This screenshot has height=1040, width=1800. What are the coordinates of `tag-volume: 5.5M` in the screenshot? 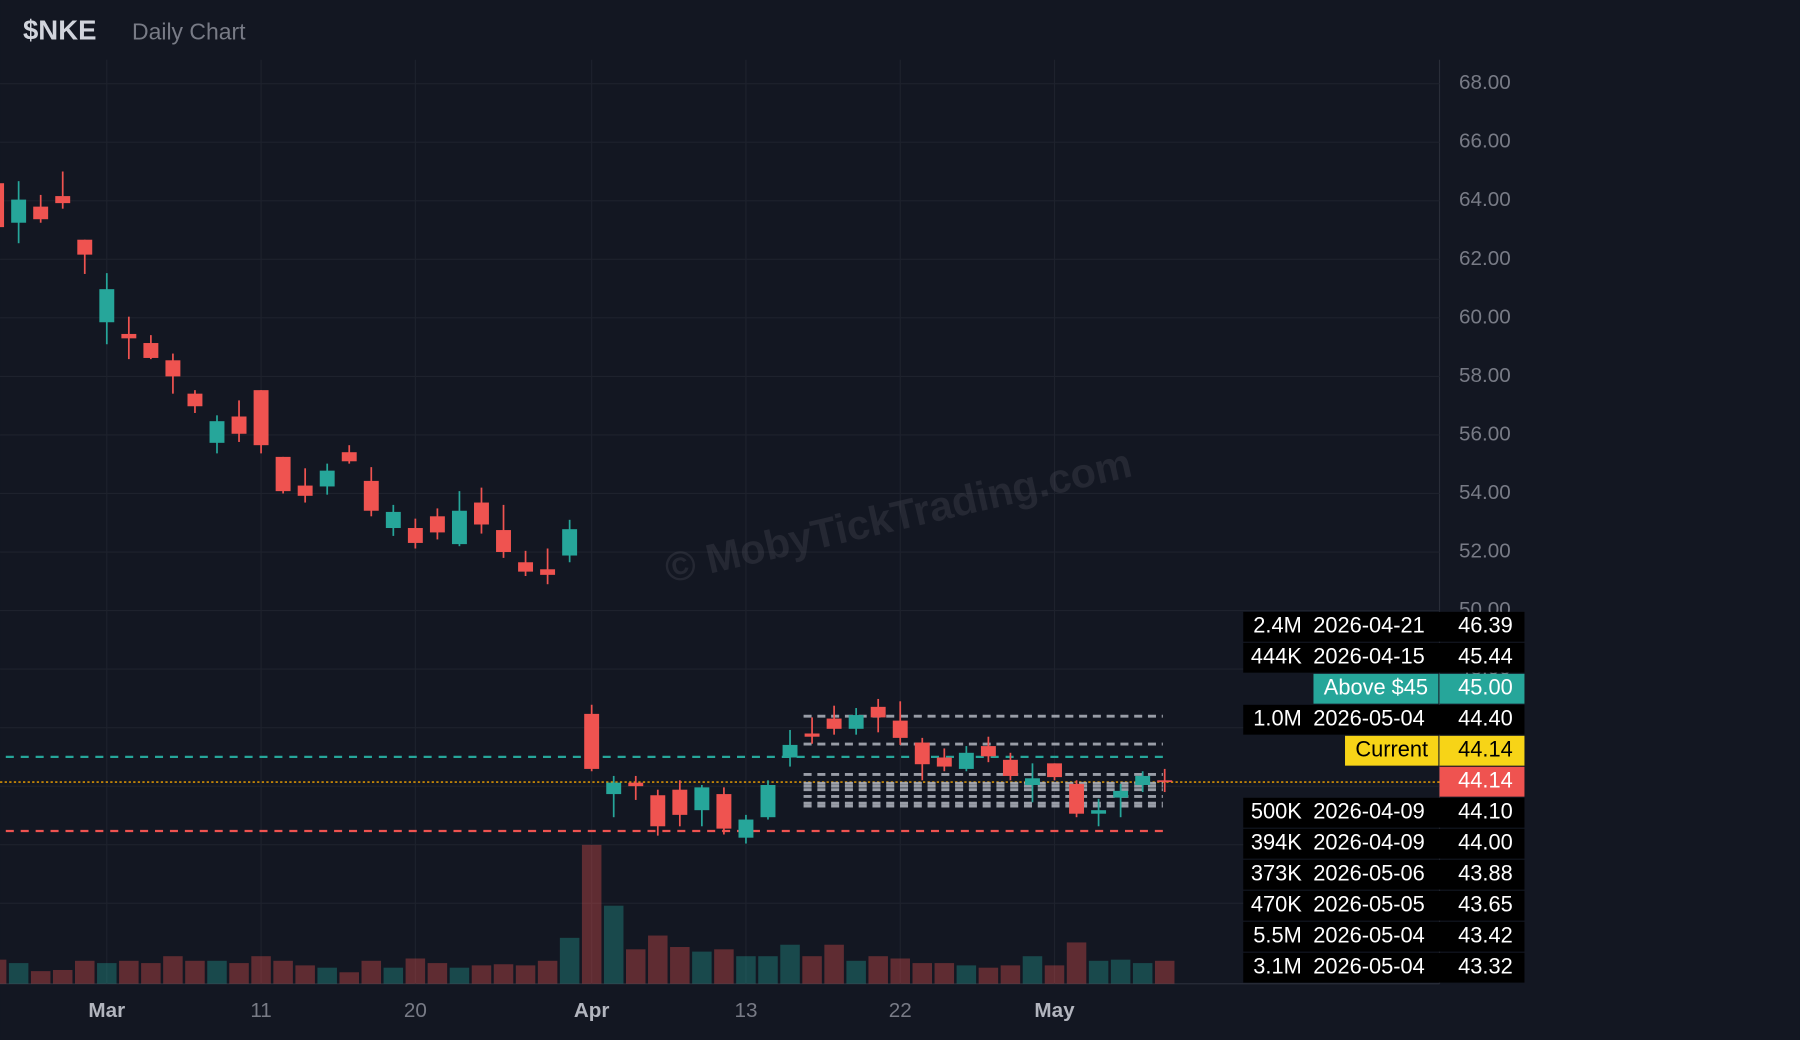 It's located at (1277, 934).